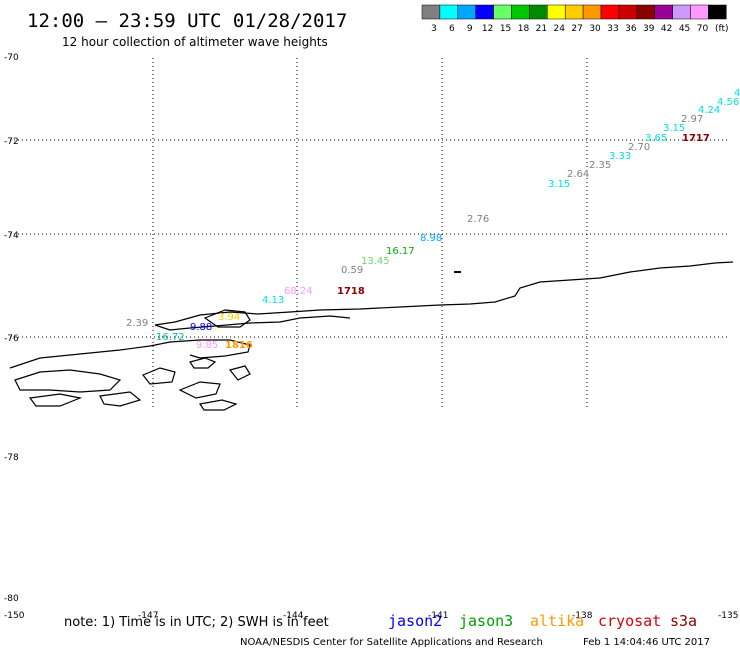  I want to click on swh-observation: 4.24, so click(709, 110).